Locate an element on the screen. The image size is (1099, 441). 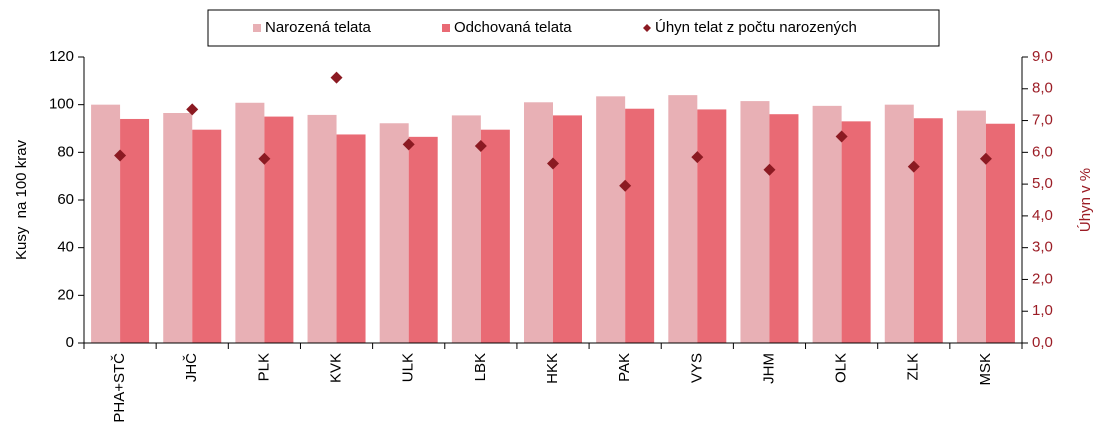
x-tick-label: HKK is located at coordinates (552, 368).